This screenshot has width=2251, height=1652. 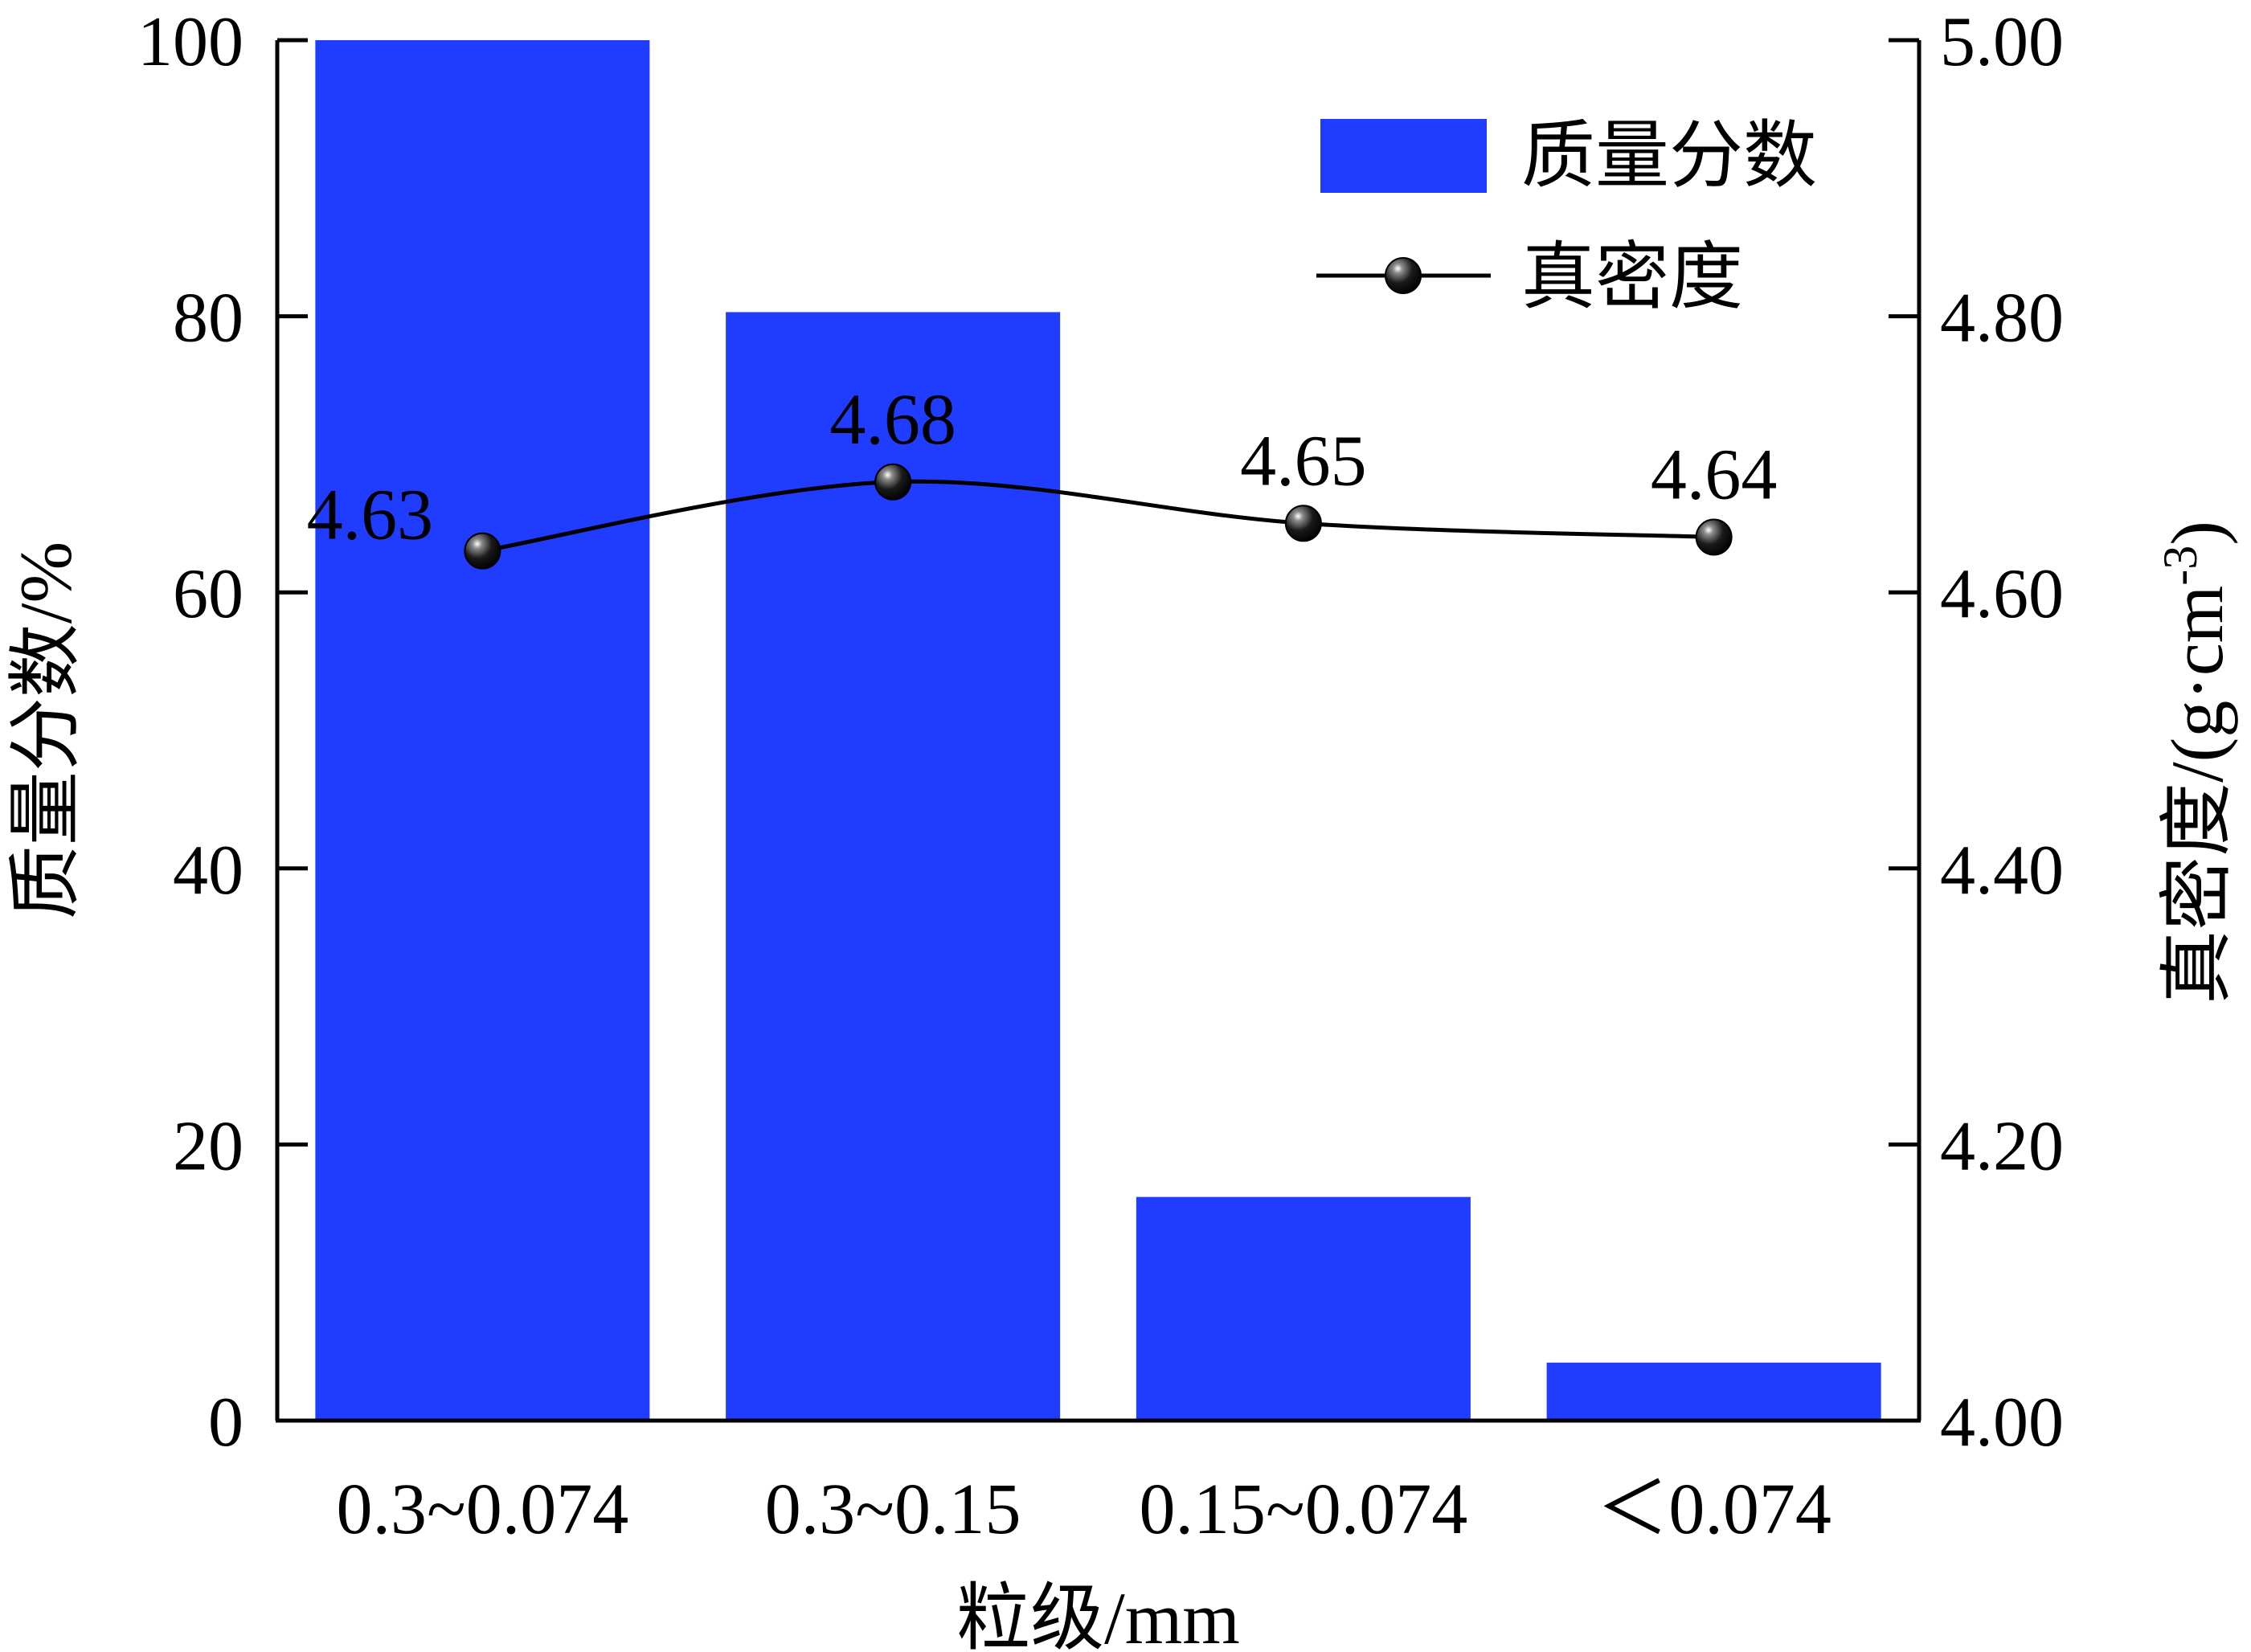 I want to click on density-data-label-4: 4.64, so click(x=1714, y=475).